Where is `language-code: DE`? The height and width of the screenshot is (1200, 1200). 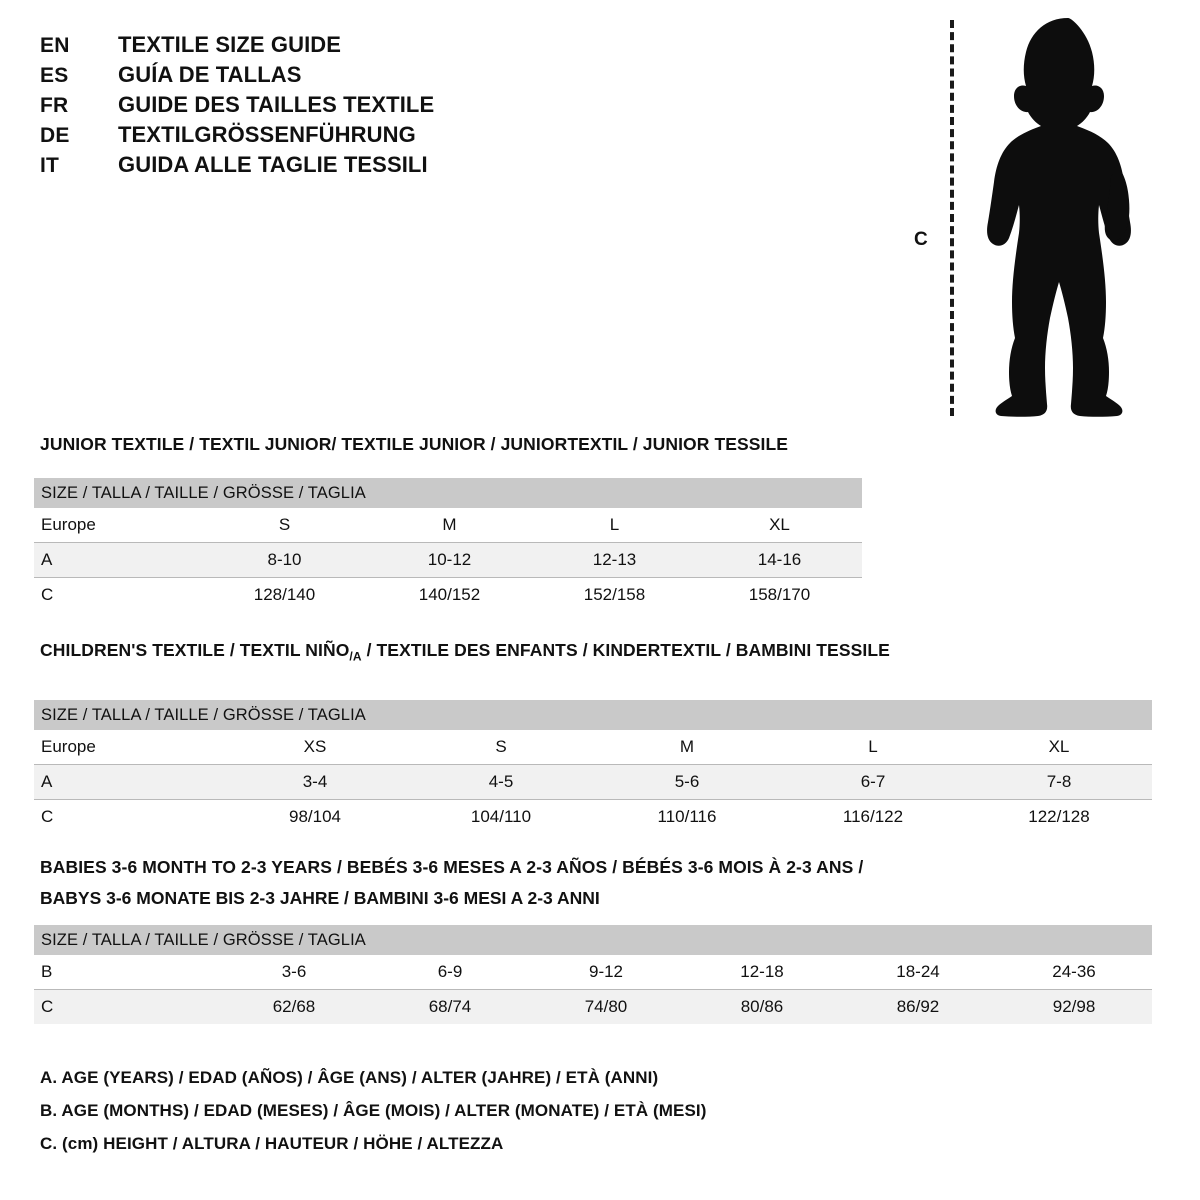 language-code: DE is located at coordinates (55, 135).